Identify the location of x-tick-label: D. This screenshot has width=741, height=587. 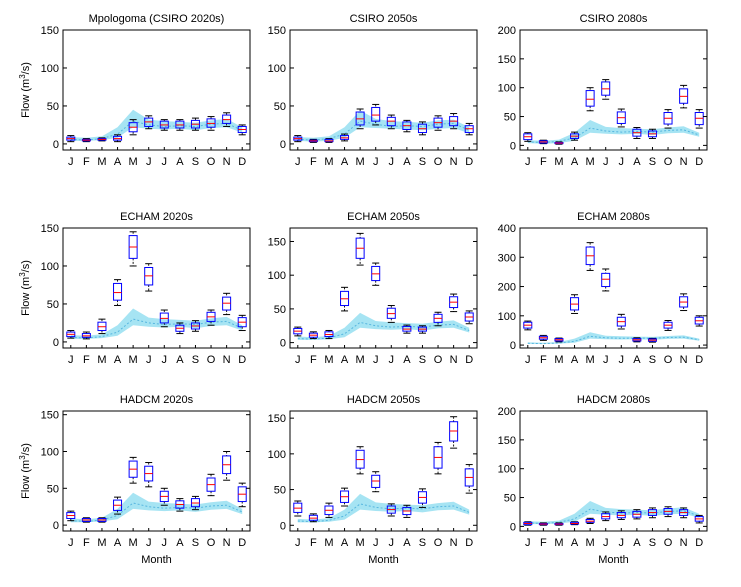
(469, 360).